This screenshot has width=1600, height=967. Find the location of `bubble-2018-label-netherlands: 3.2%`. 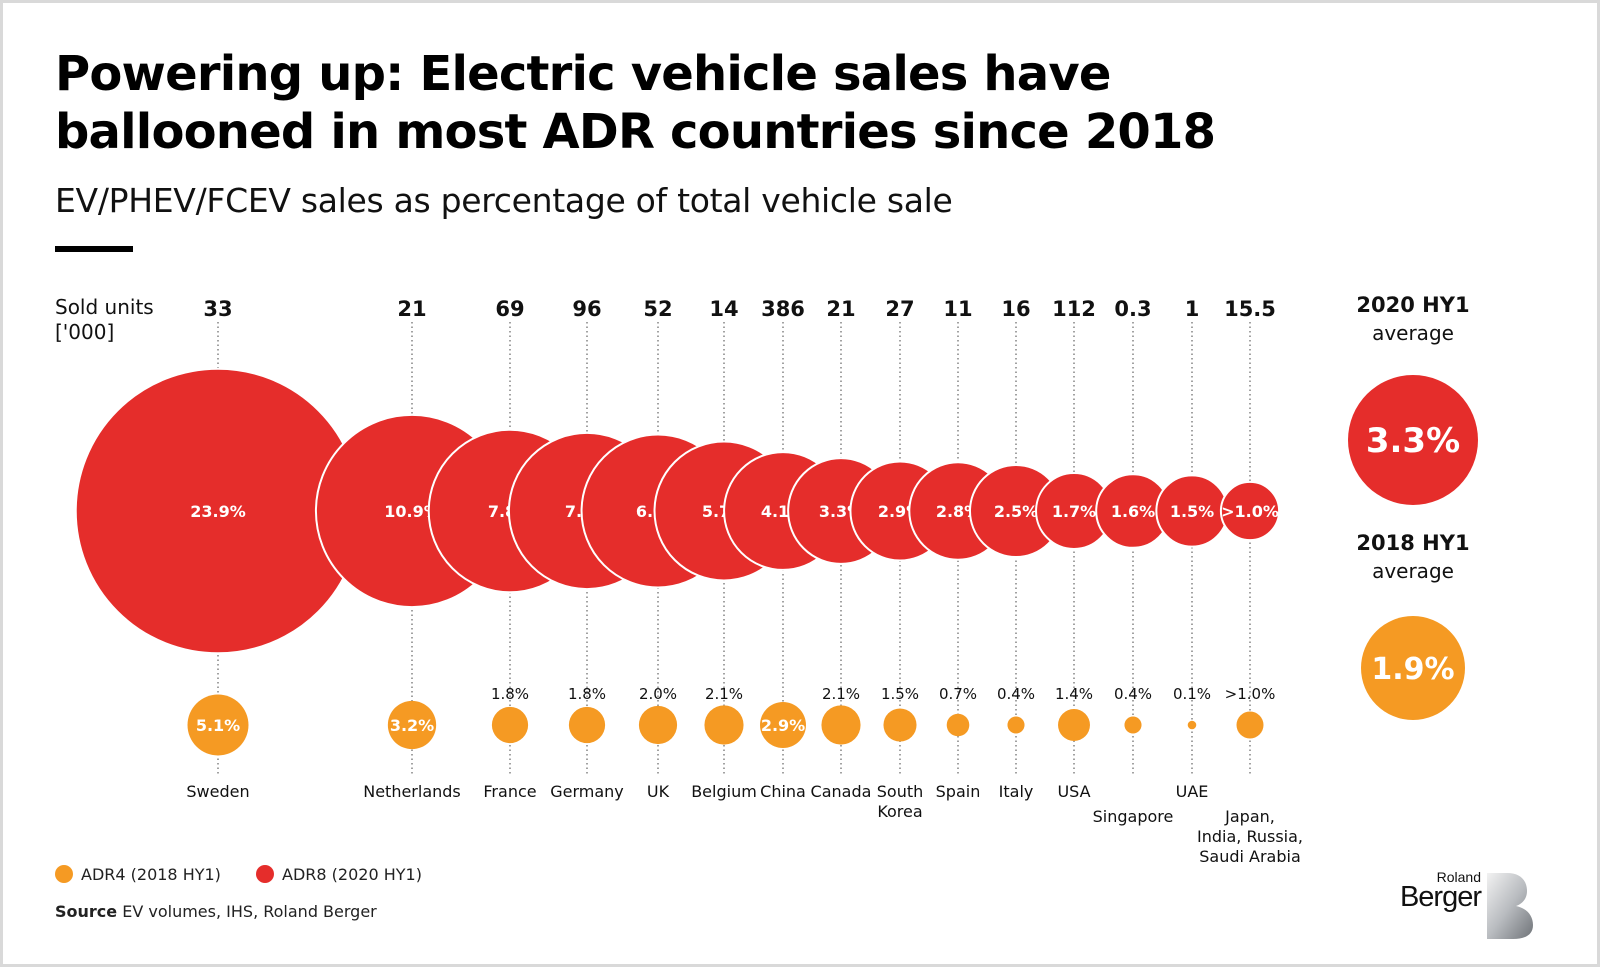

bubble-2018-label-netherlands: 3.2% is located at coordinates (412, 725).